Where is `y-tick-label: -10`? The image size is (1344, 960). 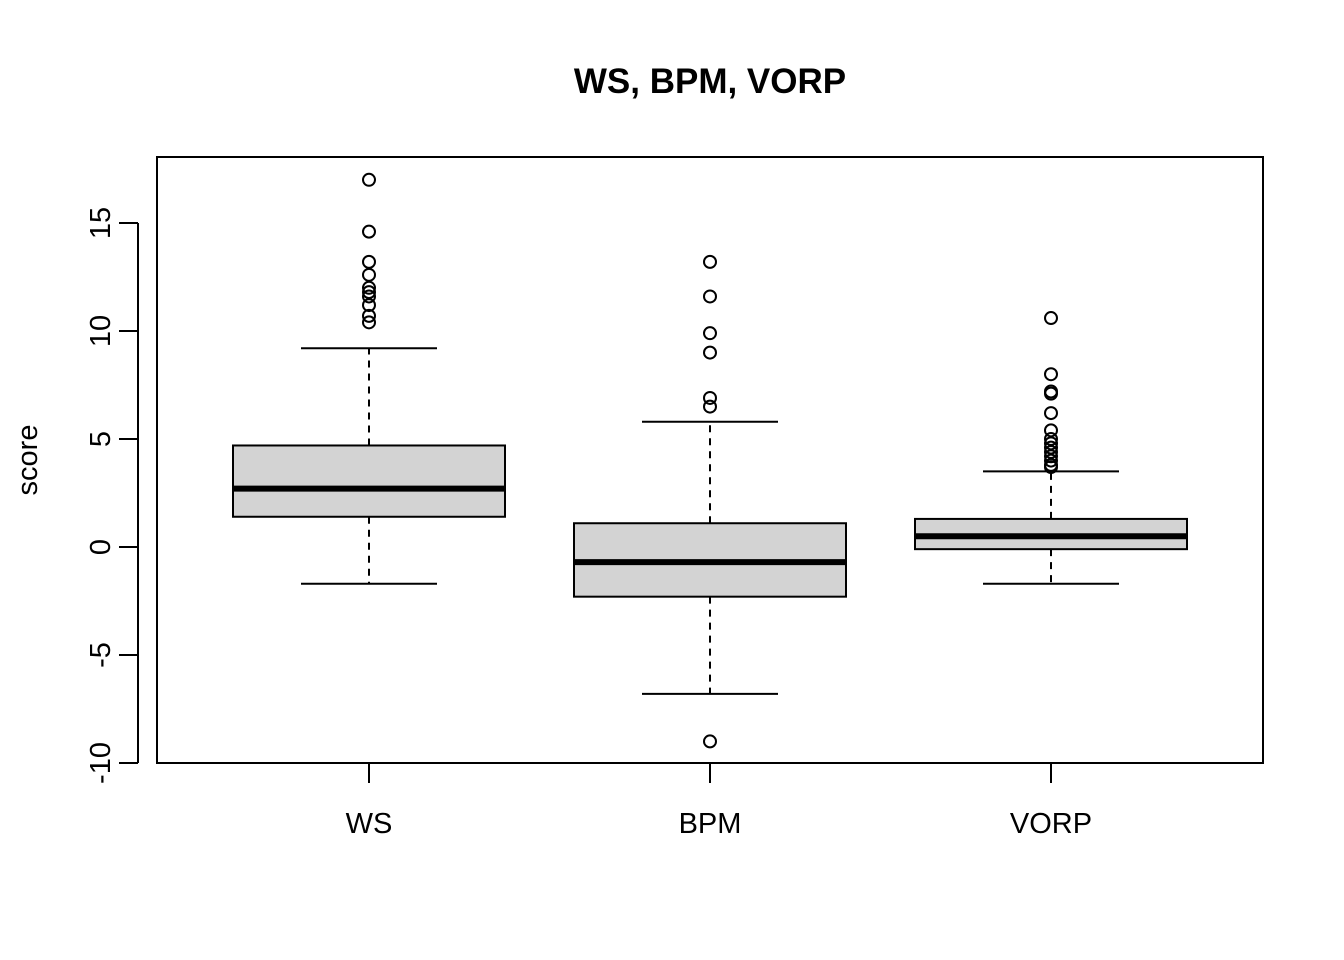
y-tick-label: -10 is located at coordinates (101, 763).